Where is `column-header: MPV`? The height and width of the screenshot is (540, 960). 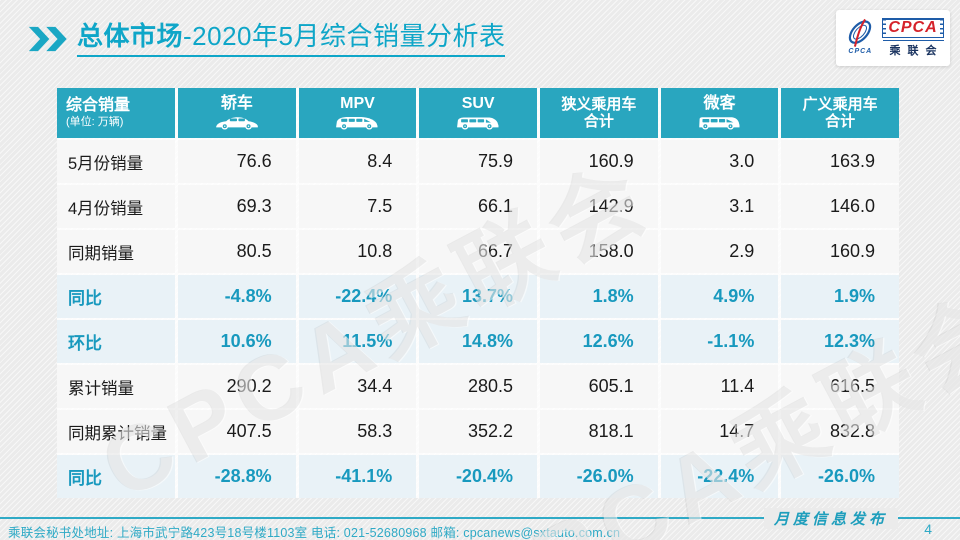
column-header: MPV is located at coordinates (357, 113).